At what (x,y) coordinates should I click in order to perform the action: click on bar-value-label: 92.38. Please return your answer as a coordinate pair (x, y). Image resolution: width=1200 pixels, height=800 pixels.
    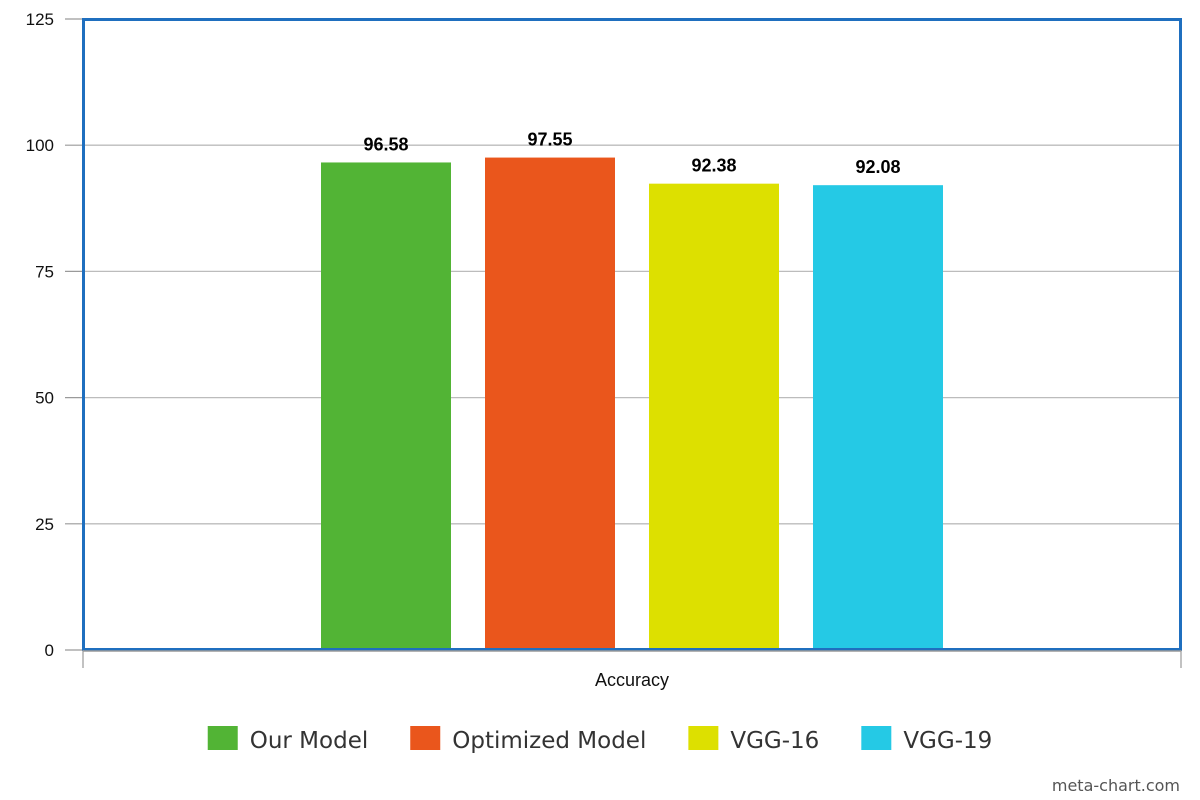
    Looking at the image, I should click on (713, 166).